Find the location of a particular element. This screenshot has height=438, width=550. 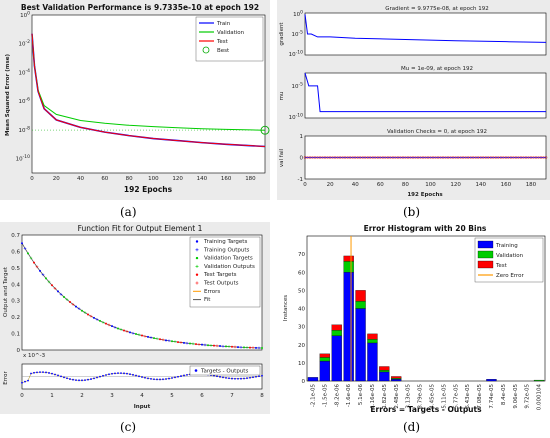

performance-xtick: 60 is located at coordinates (104, 179).